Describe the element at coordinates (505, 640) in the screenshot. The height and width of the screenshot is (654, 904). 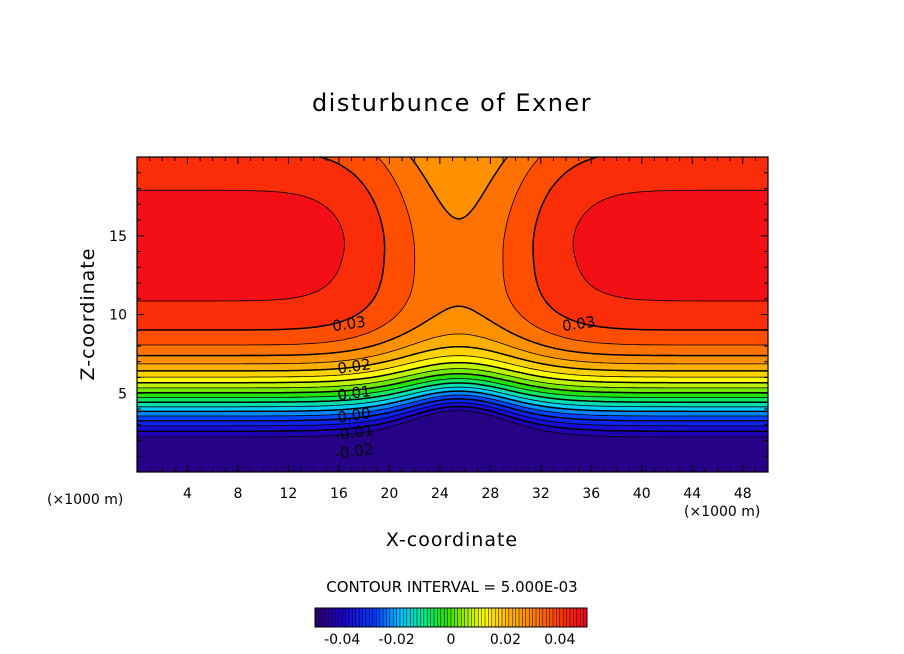
I see `colorbar-tick-label: 0.02` at that location.